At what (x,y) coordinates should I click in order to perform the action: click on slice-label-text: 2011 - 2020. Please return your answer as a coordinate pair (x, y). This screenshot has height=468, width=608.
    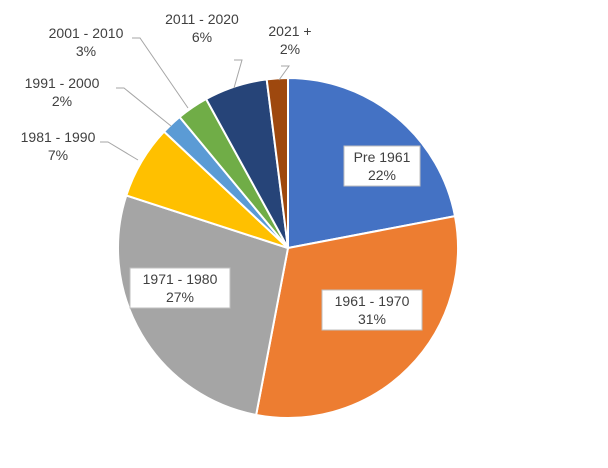
    Looking at the image, I should click on (202, 19).